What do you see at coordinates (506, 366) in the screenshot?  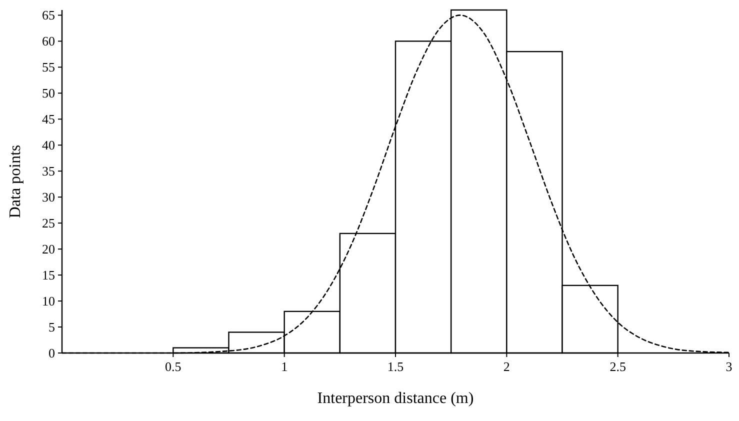 I see `x-tick-label: 2` at bounding box center [506, 366].